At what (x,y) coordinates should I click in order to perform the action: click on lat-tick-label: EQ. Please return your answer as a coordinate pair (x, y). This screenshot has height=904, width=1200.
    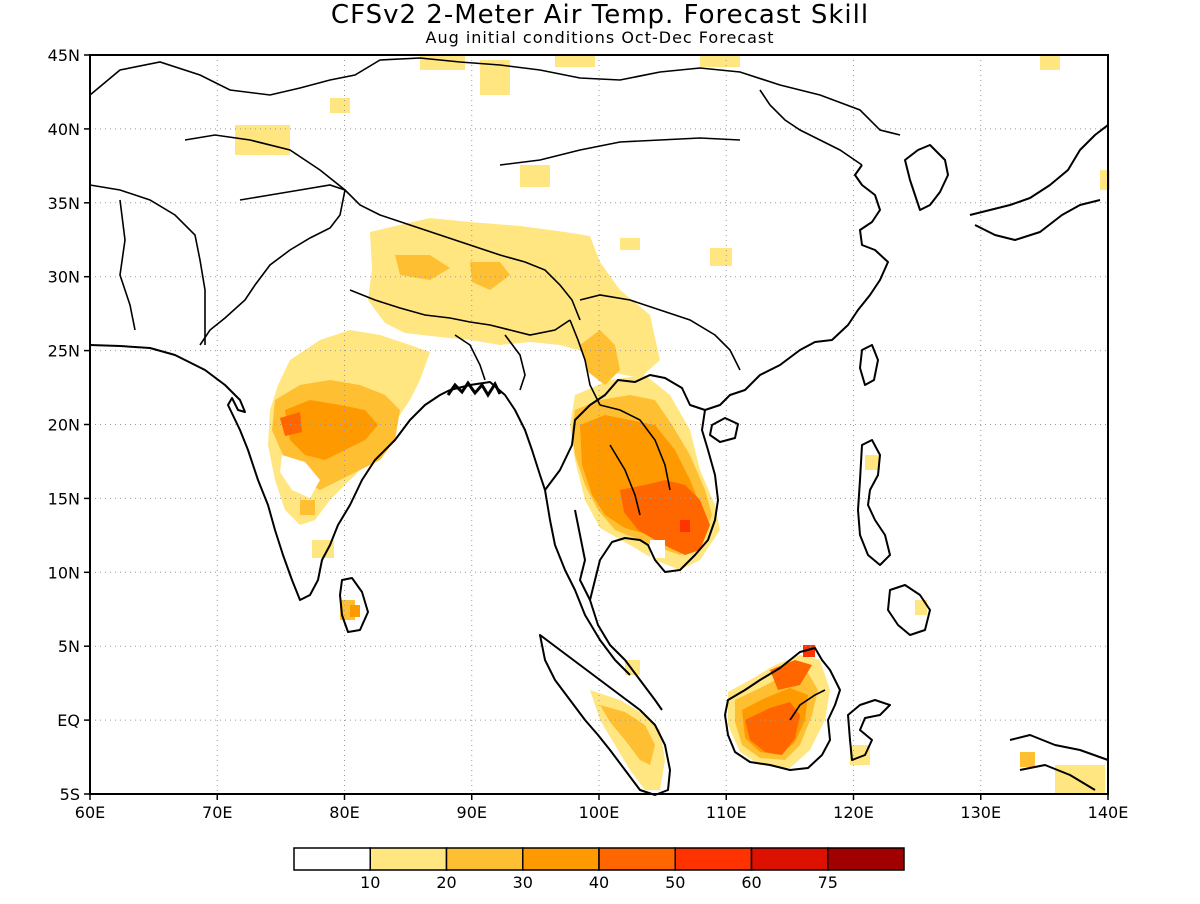
    Looking at the image, I should click on (68, 720).